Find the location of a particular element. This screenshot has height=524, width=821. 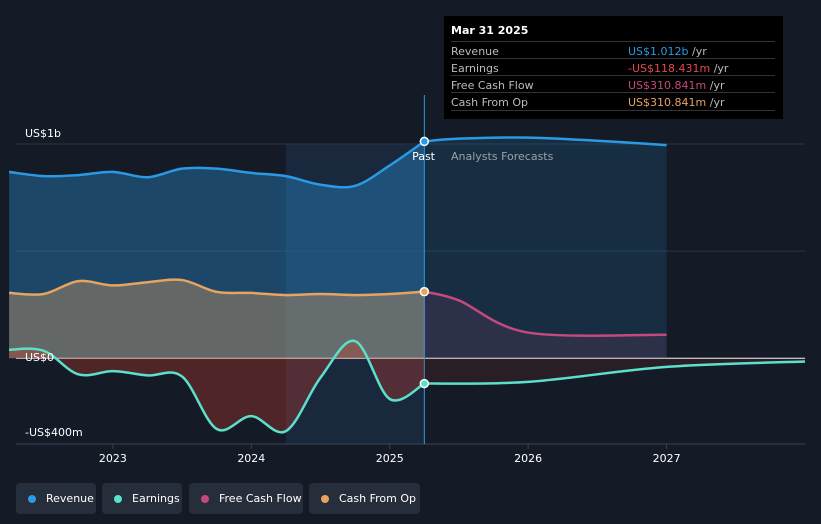

tooltip-value-wrap: -US$118.431m /yr is located at coordinates (678, 68).